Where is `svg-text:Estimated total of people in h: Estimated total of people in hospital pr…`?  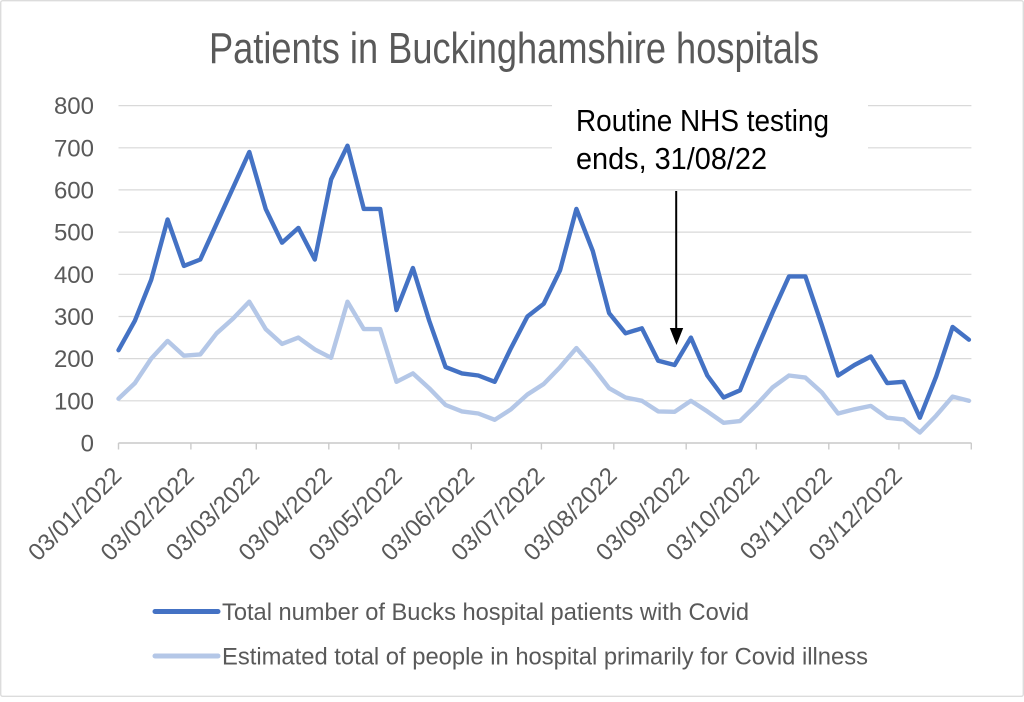 svg-text:Estimated total of people in h: Estimated total of people in hospital pr… is located at coordinates (545, 657).